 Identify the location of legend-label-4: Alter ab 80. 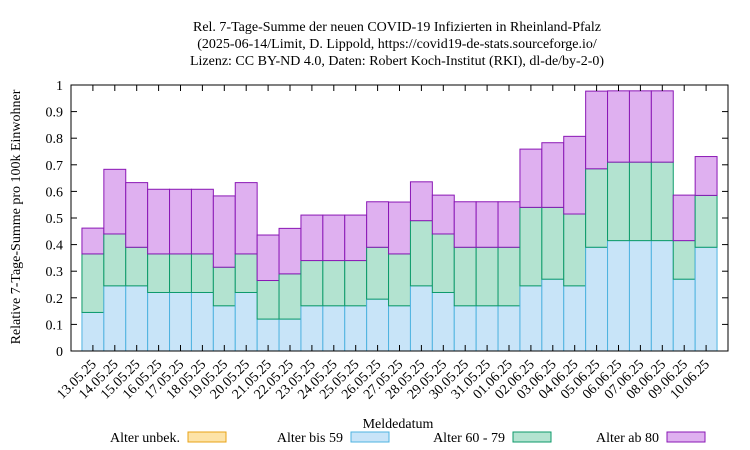
(627, 438).